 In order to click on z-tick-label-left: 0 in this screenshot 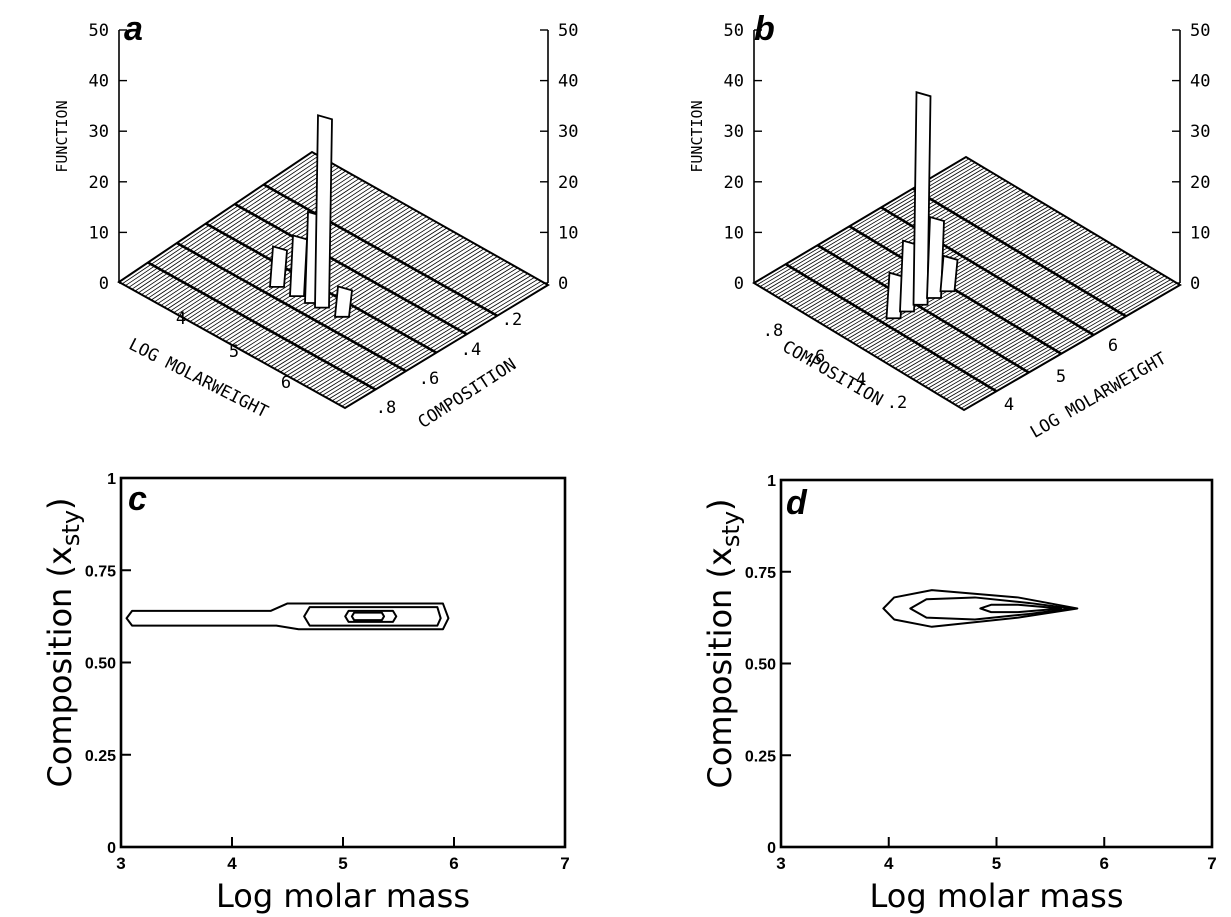, I will do `click(104, 284)`.